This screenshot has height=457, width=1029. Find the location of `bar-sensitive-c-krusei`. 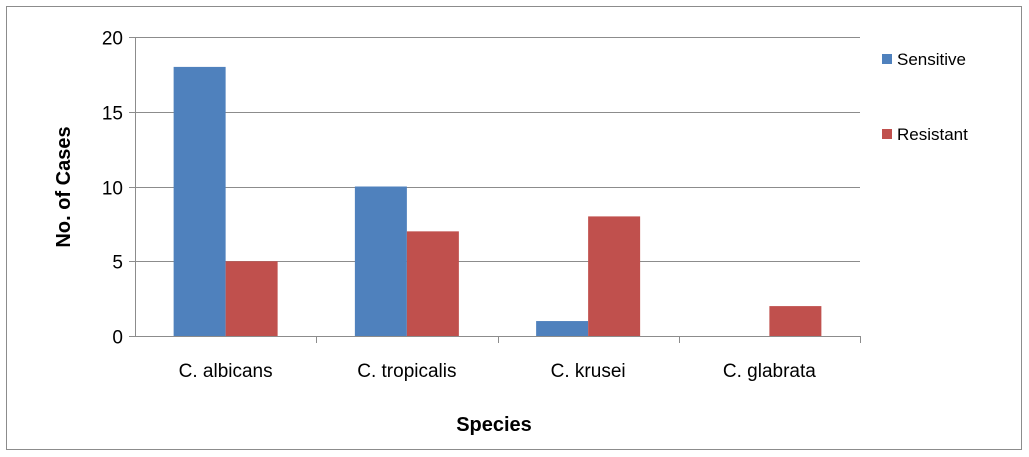

bar-sensitive-c-krusei is located at coordinates (562, 328).